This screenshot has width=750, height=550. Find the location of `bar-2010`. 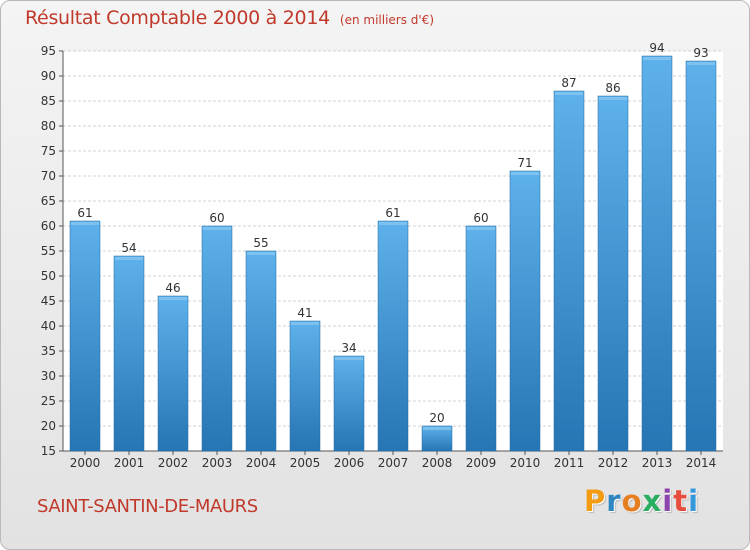

bar-2010 is located at coordinates (525, 311).